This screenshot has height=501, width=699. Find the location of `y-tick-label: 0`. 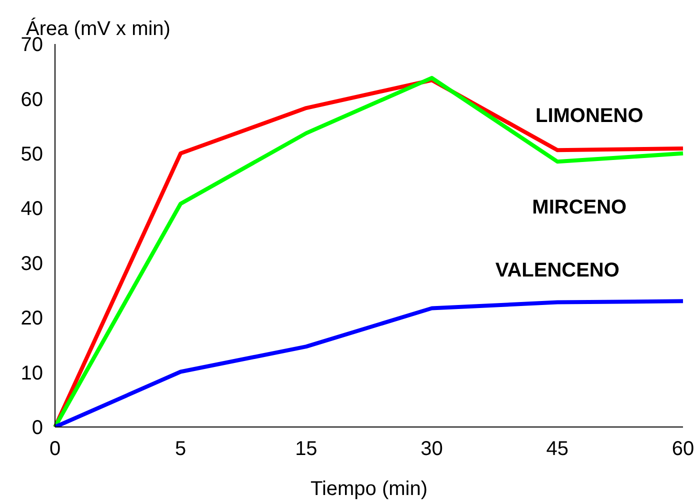

y-tick-label: 0 is located at coordinates (37, 428).